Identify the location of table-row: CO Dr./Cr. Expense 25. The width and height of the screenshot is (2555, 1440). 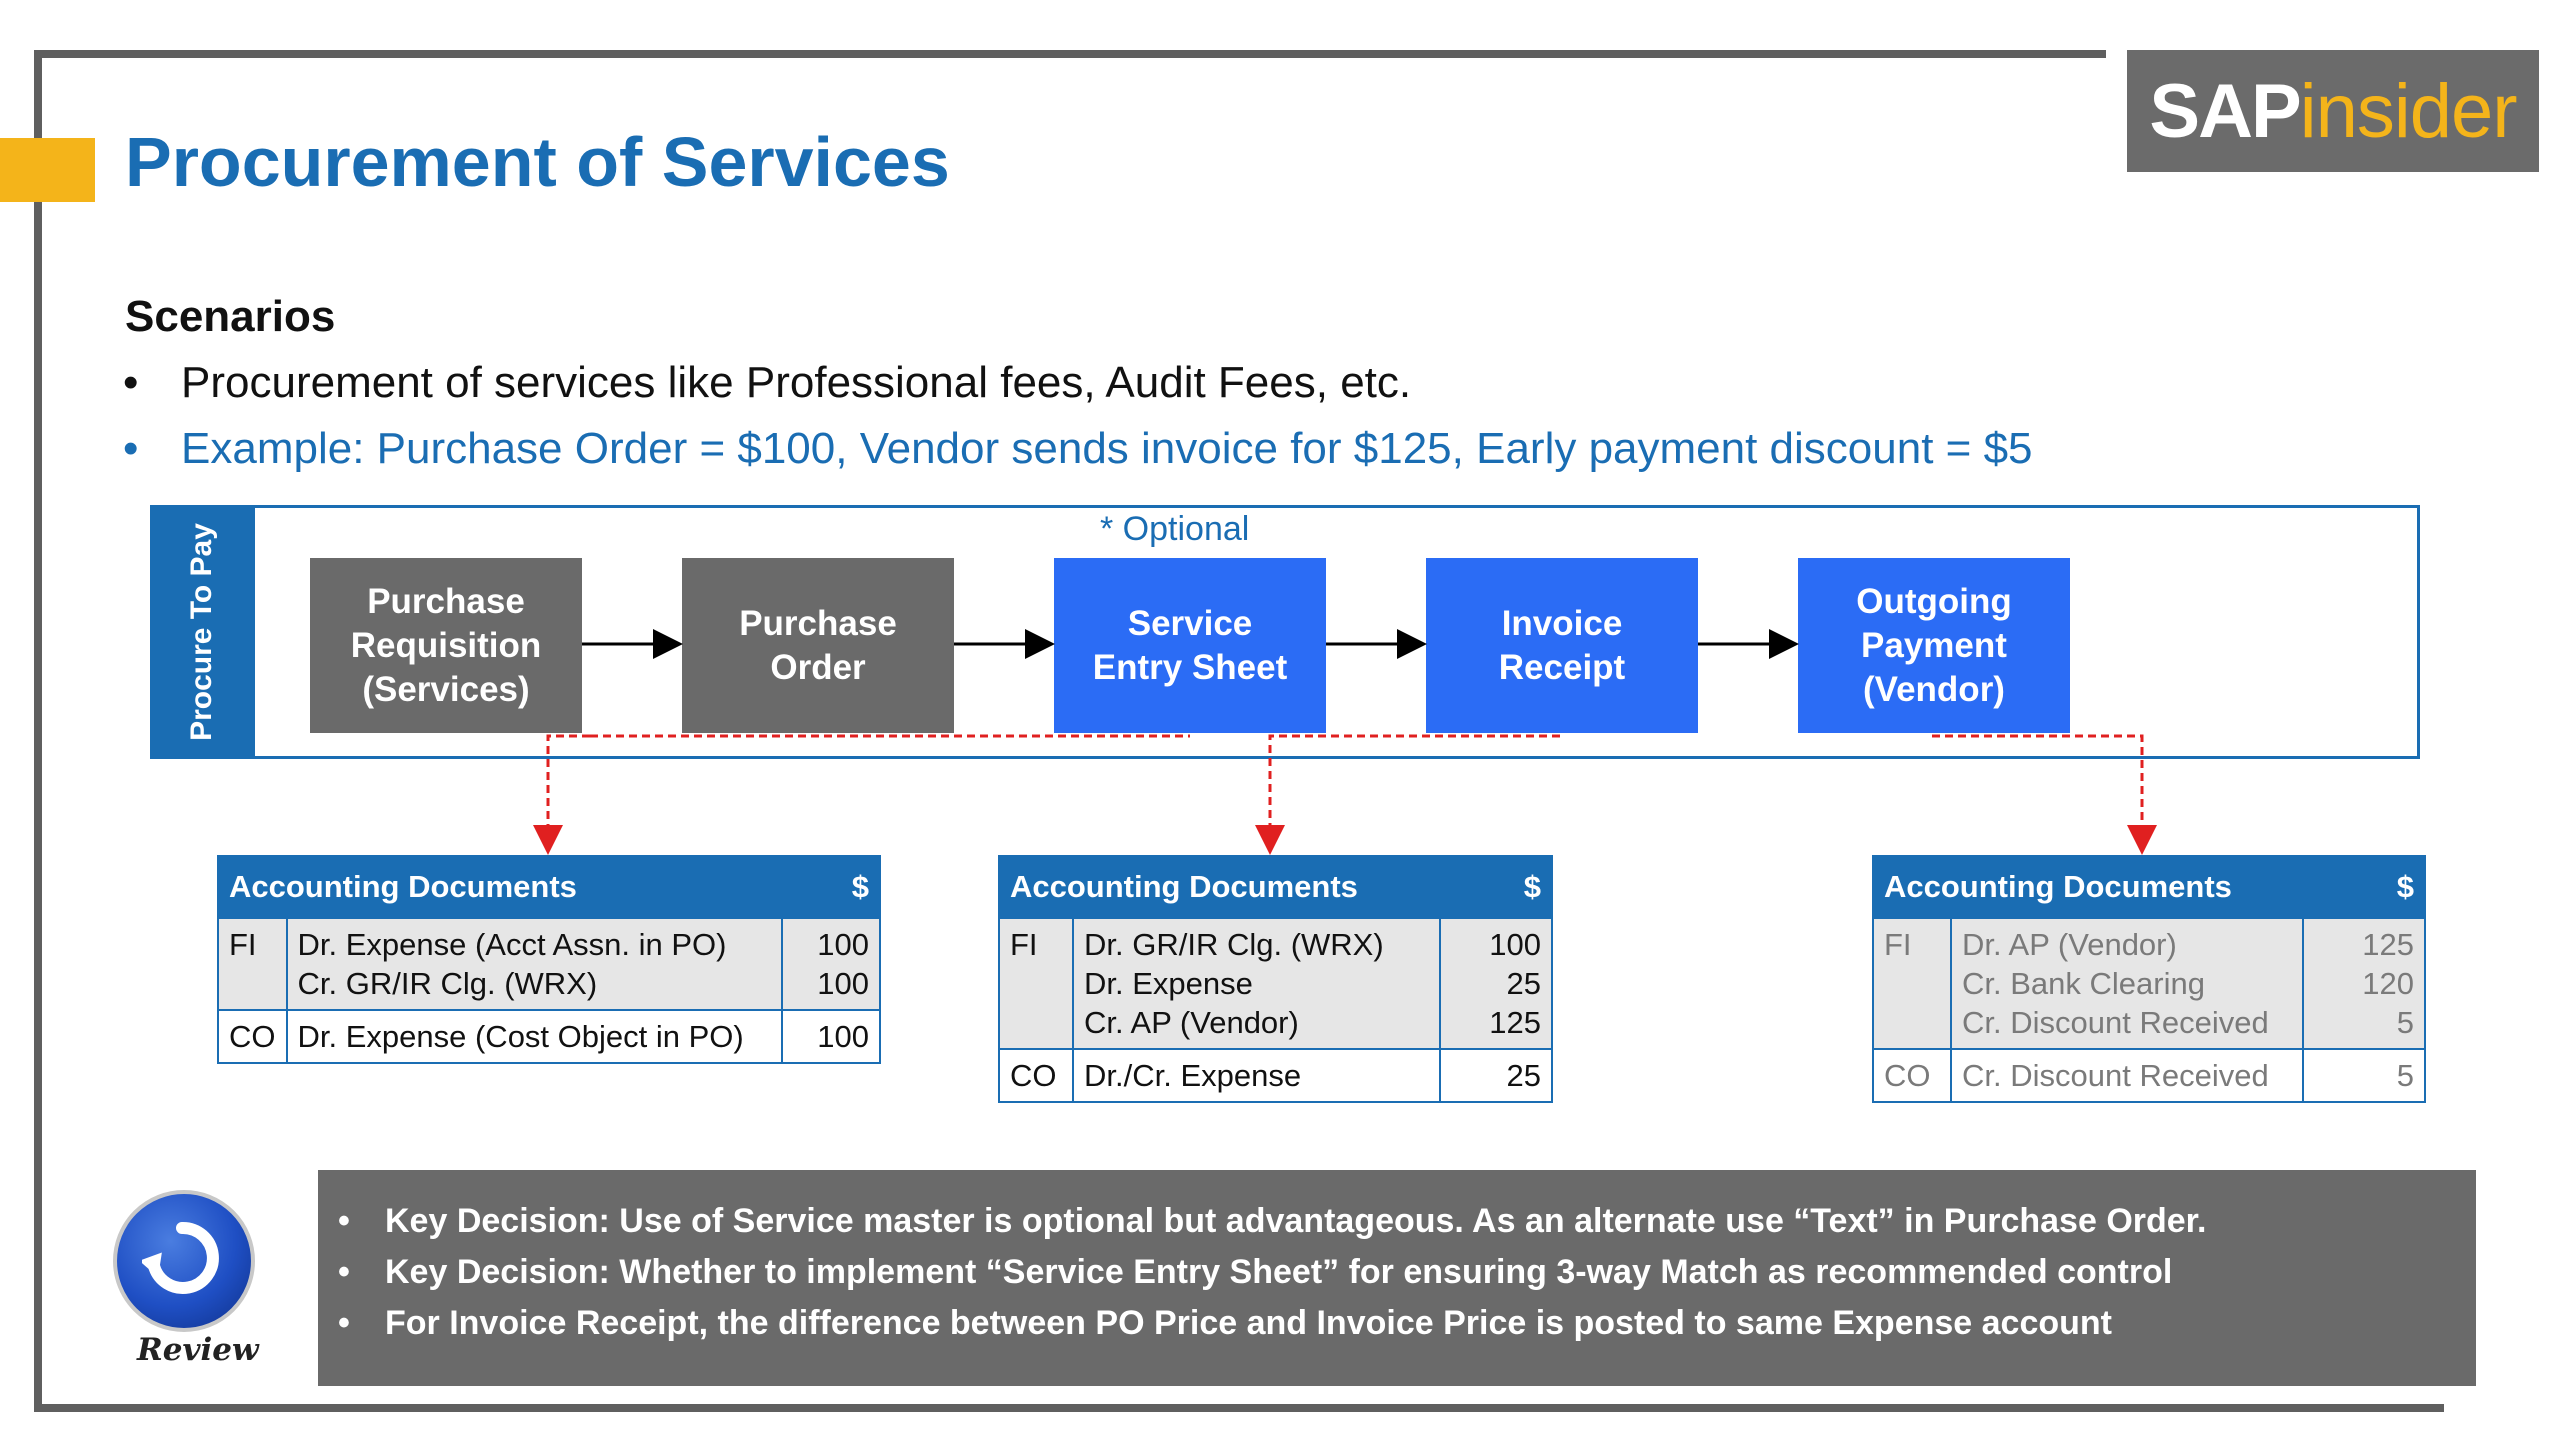
(1275, 1075).